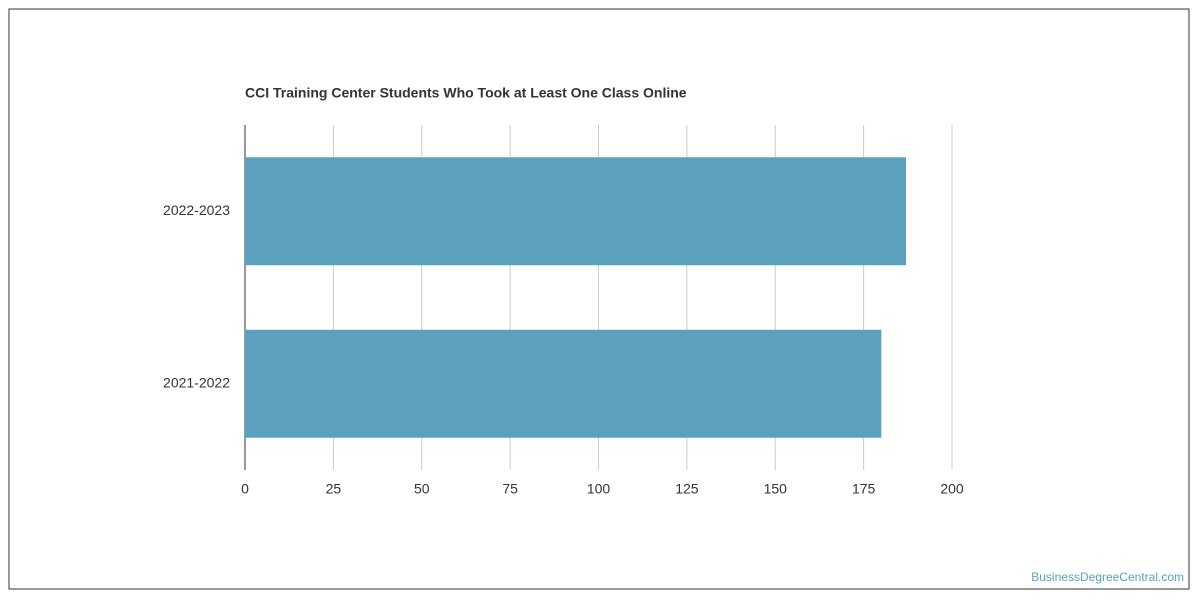  I want to click on x-tick-label: 0, so click(245, 489).